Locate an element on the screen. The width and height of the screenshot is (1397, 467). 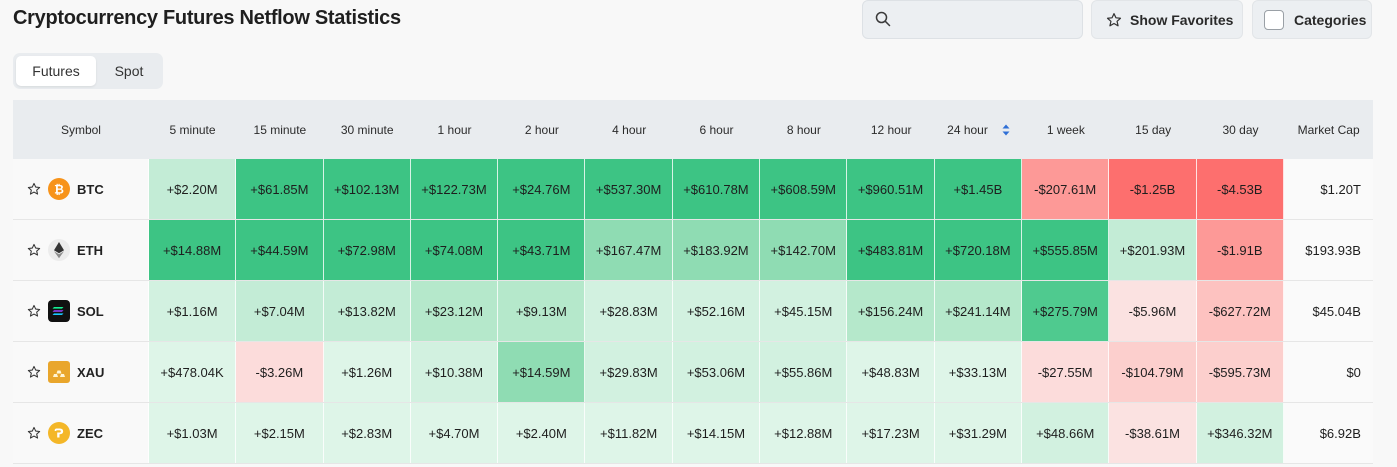
market-cap-cell: $1.20T is located at coordinates (1328, 189).